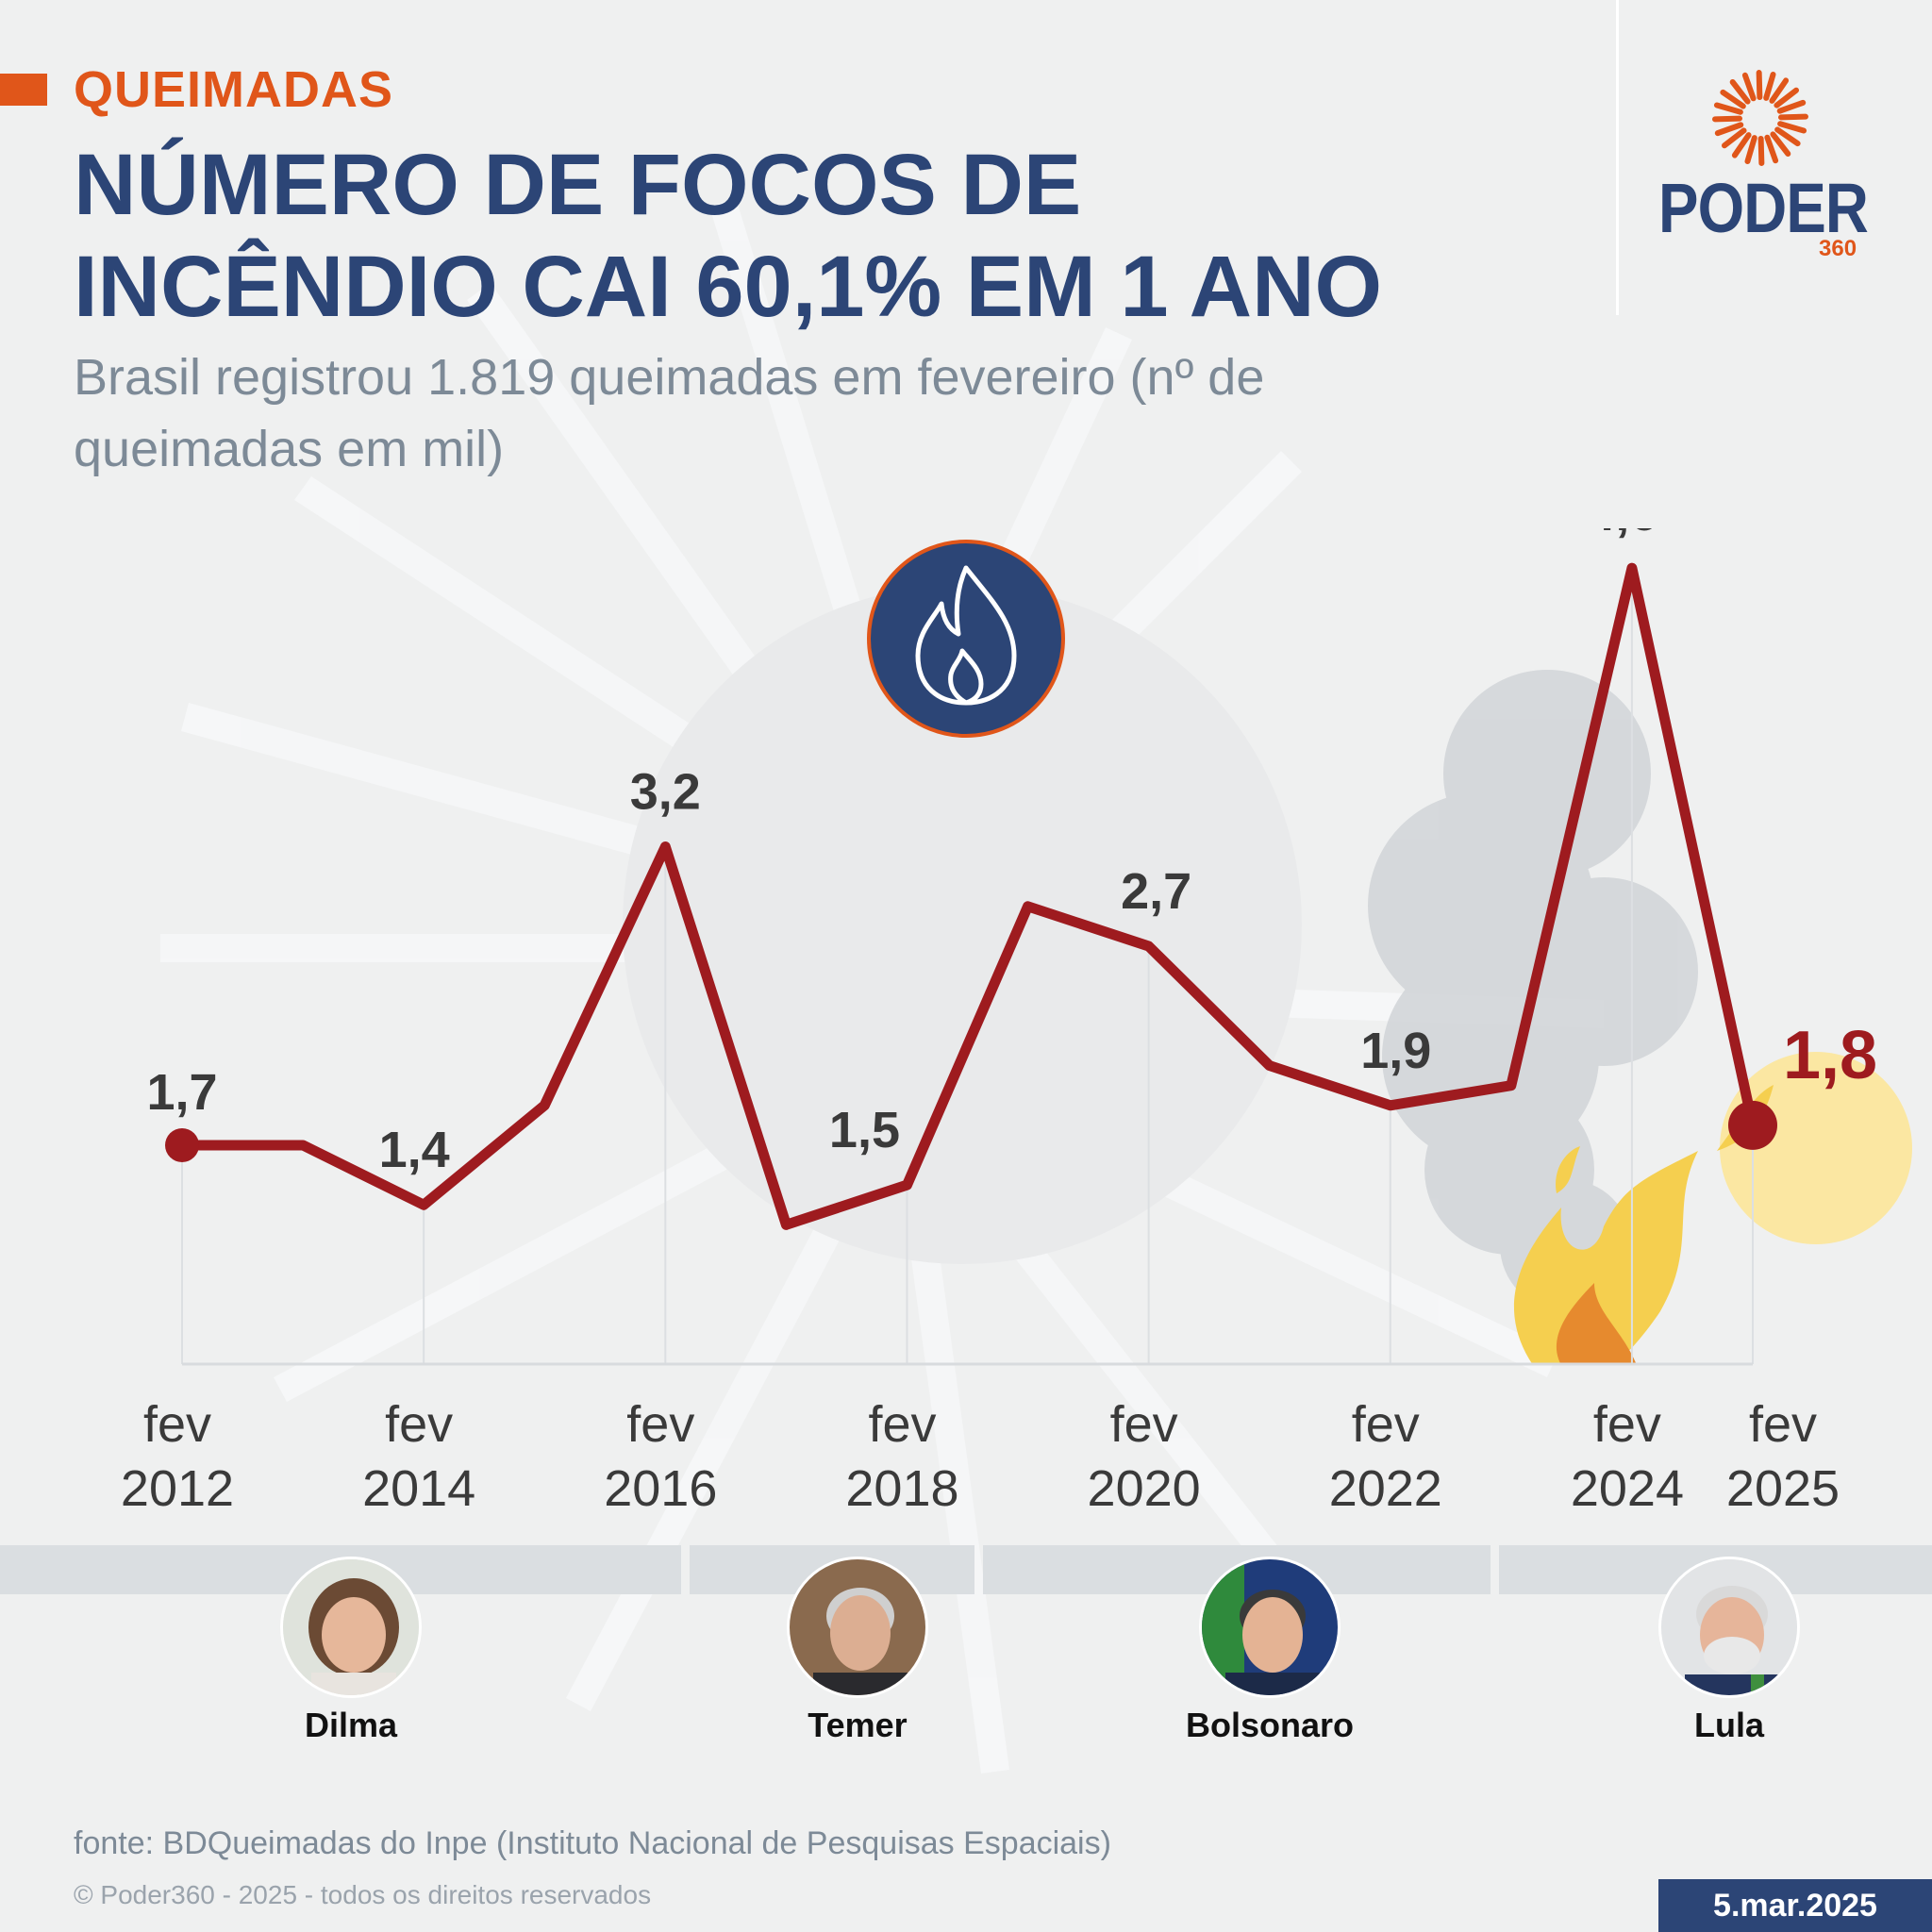 The height and width of the screenshot is (1932, 1932). What do you see at coordinates (1830, 1055) in the screenshot?
I see `data-label: 1,8` at bounding box center [1830, 1055].